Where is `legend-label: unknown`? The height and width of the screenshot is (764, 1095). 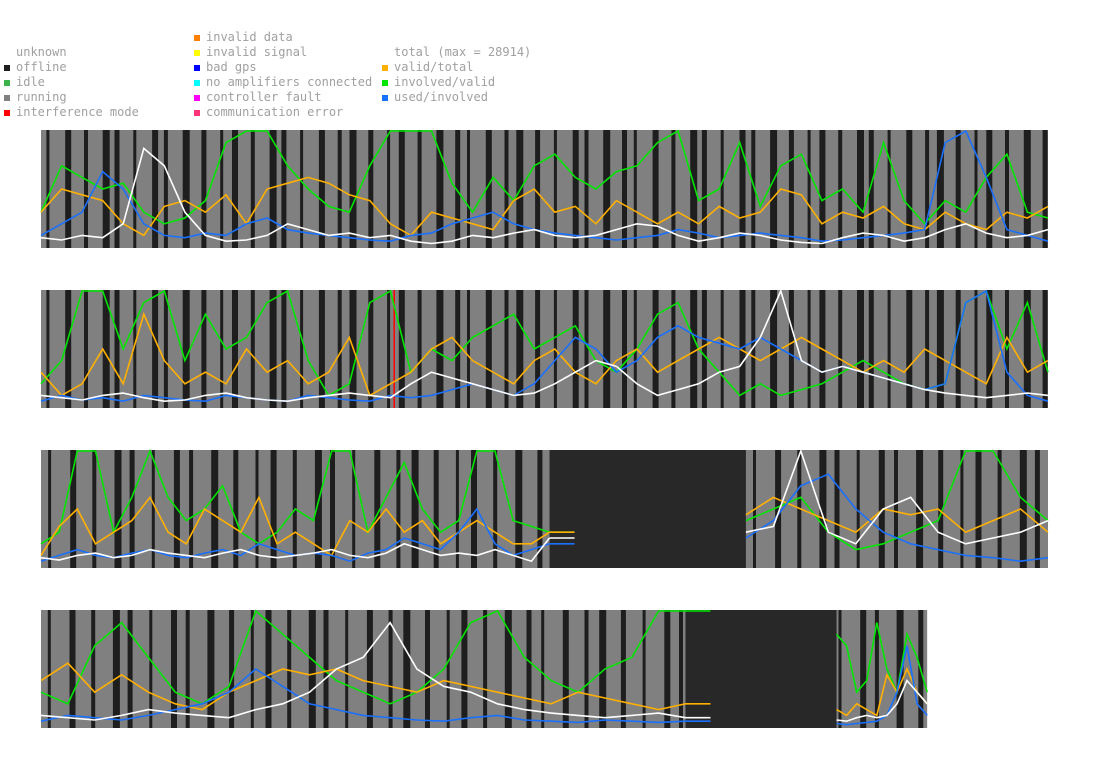 legend-label: unknown is located at coordinates (41, 52).